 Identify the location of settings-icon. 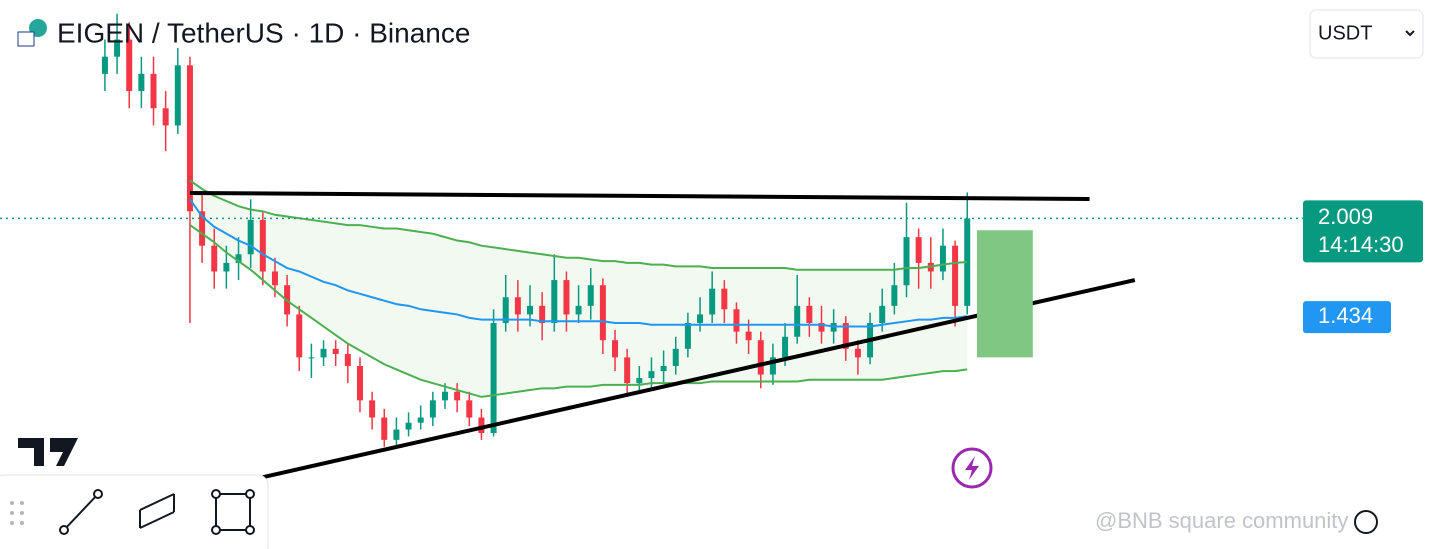
(1366, 522).